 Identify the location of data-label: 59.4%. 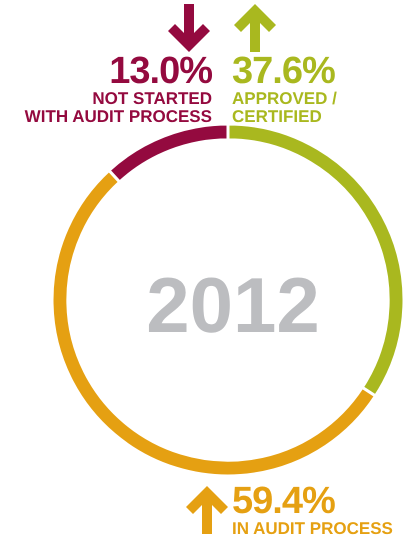
(284, 501).